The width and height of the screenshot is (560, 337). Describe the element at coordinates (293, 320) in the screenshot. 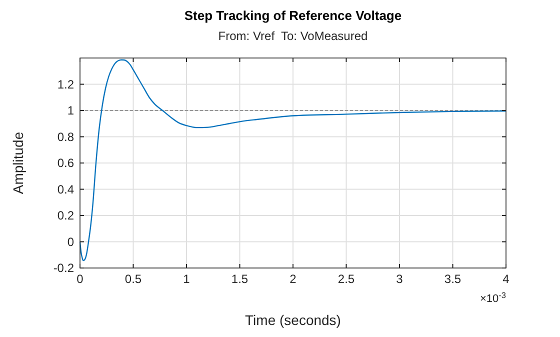

I see `x-axis-title: Time (seconds)` at that location.